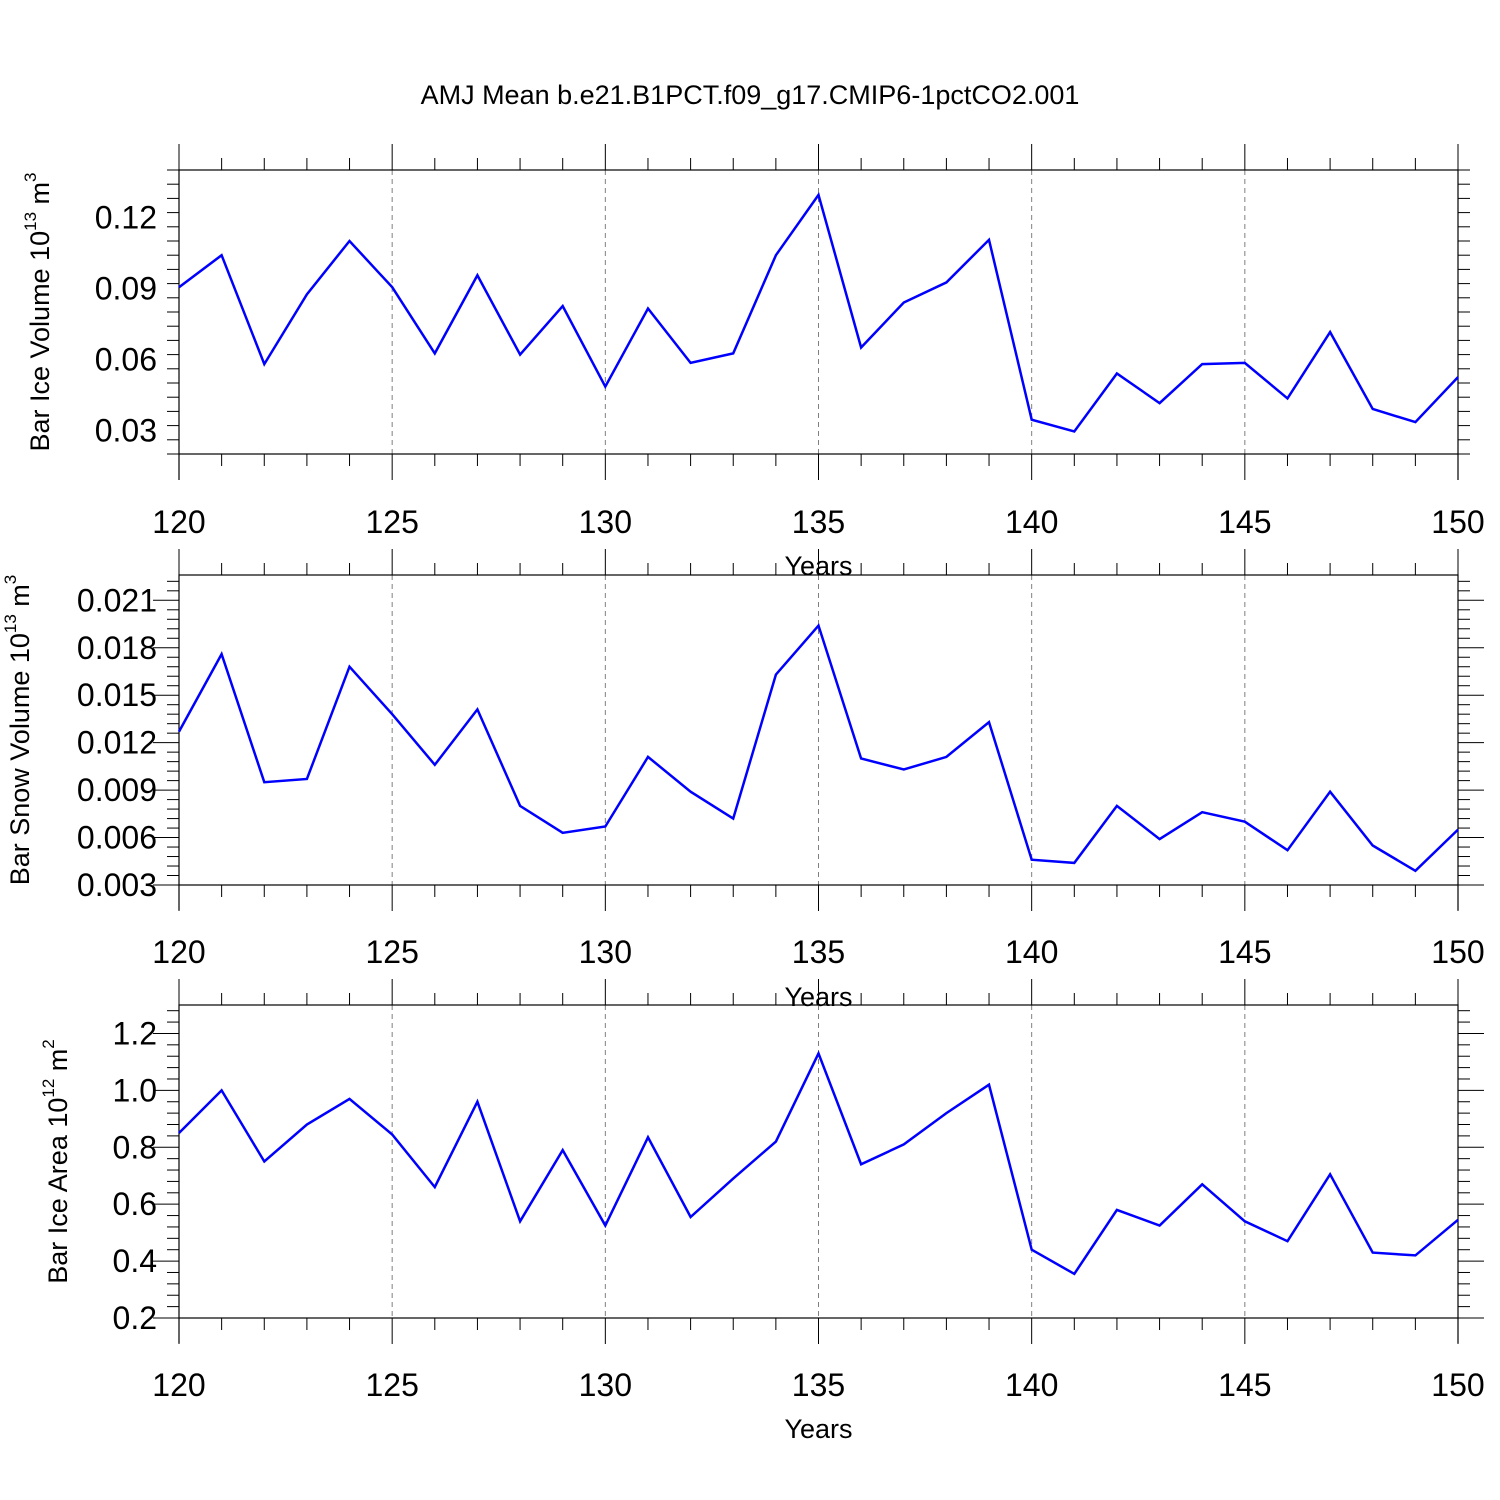  I want to click on panel1-ytick-label-0: 0.03, so click(126, 430).